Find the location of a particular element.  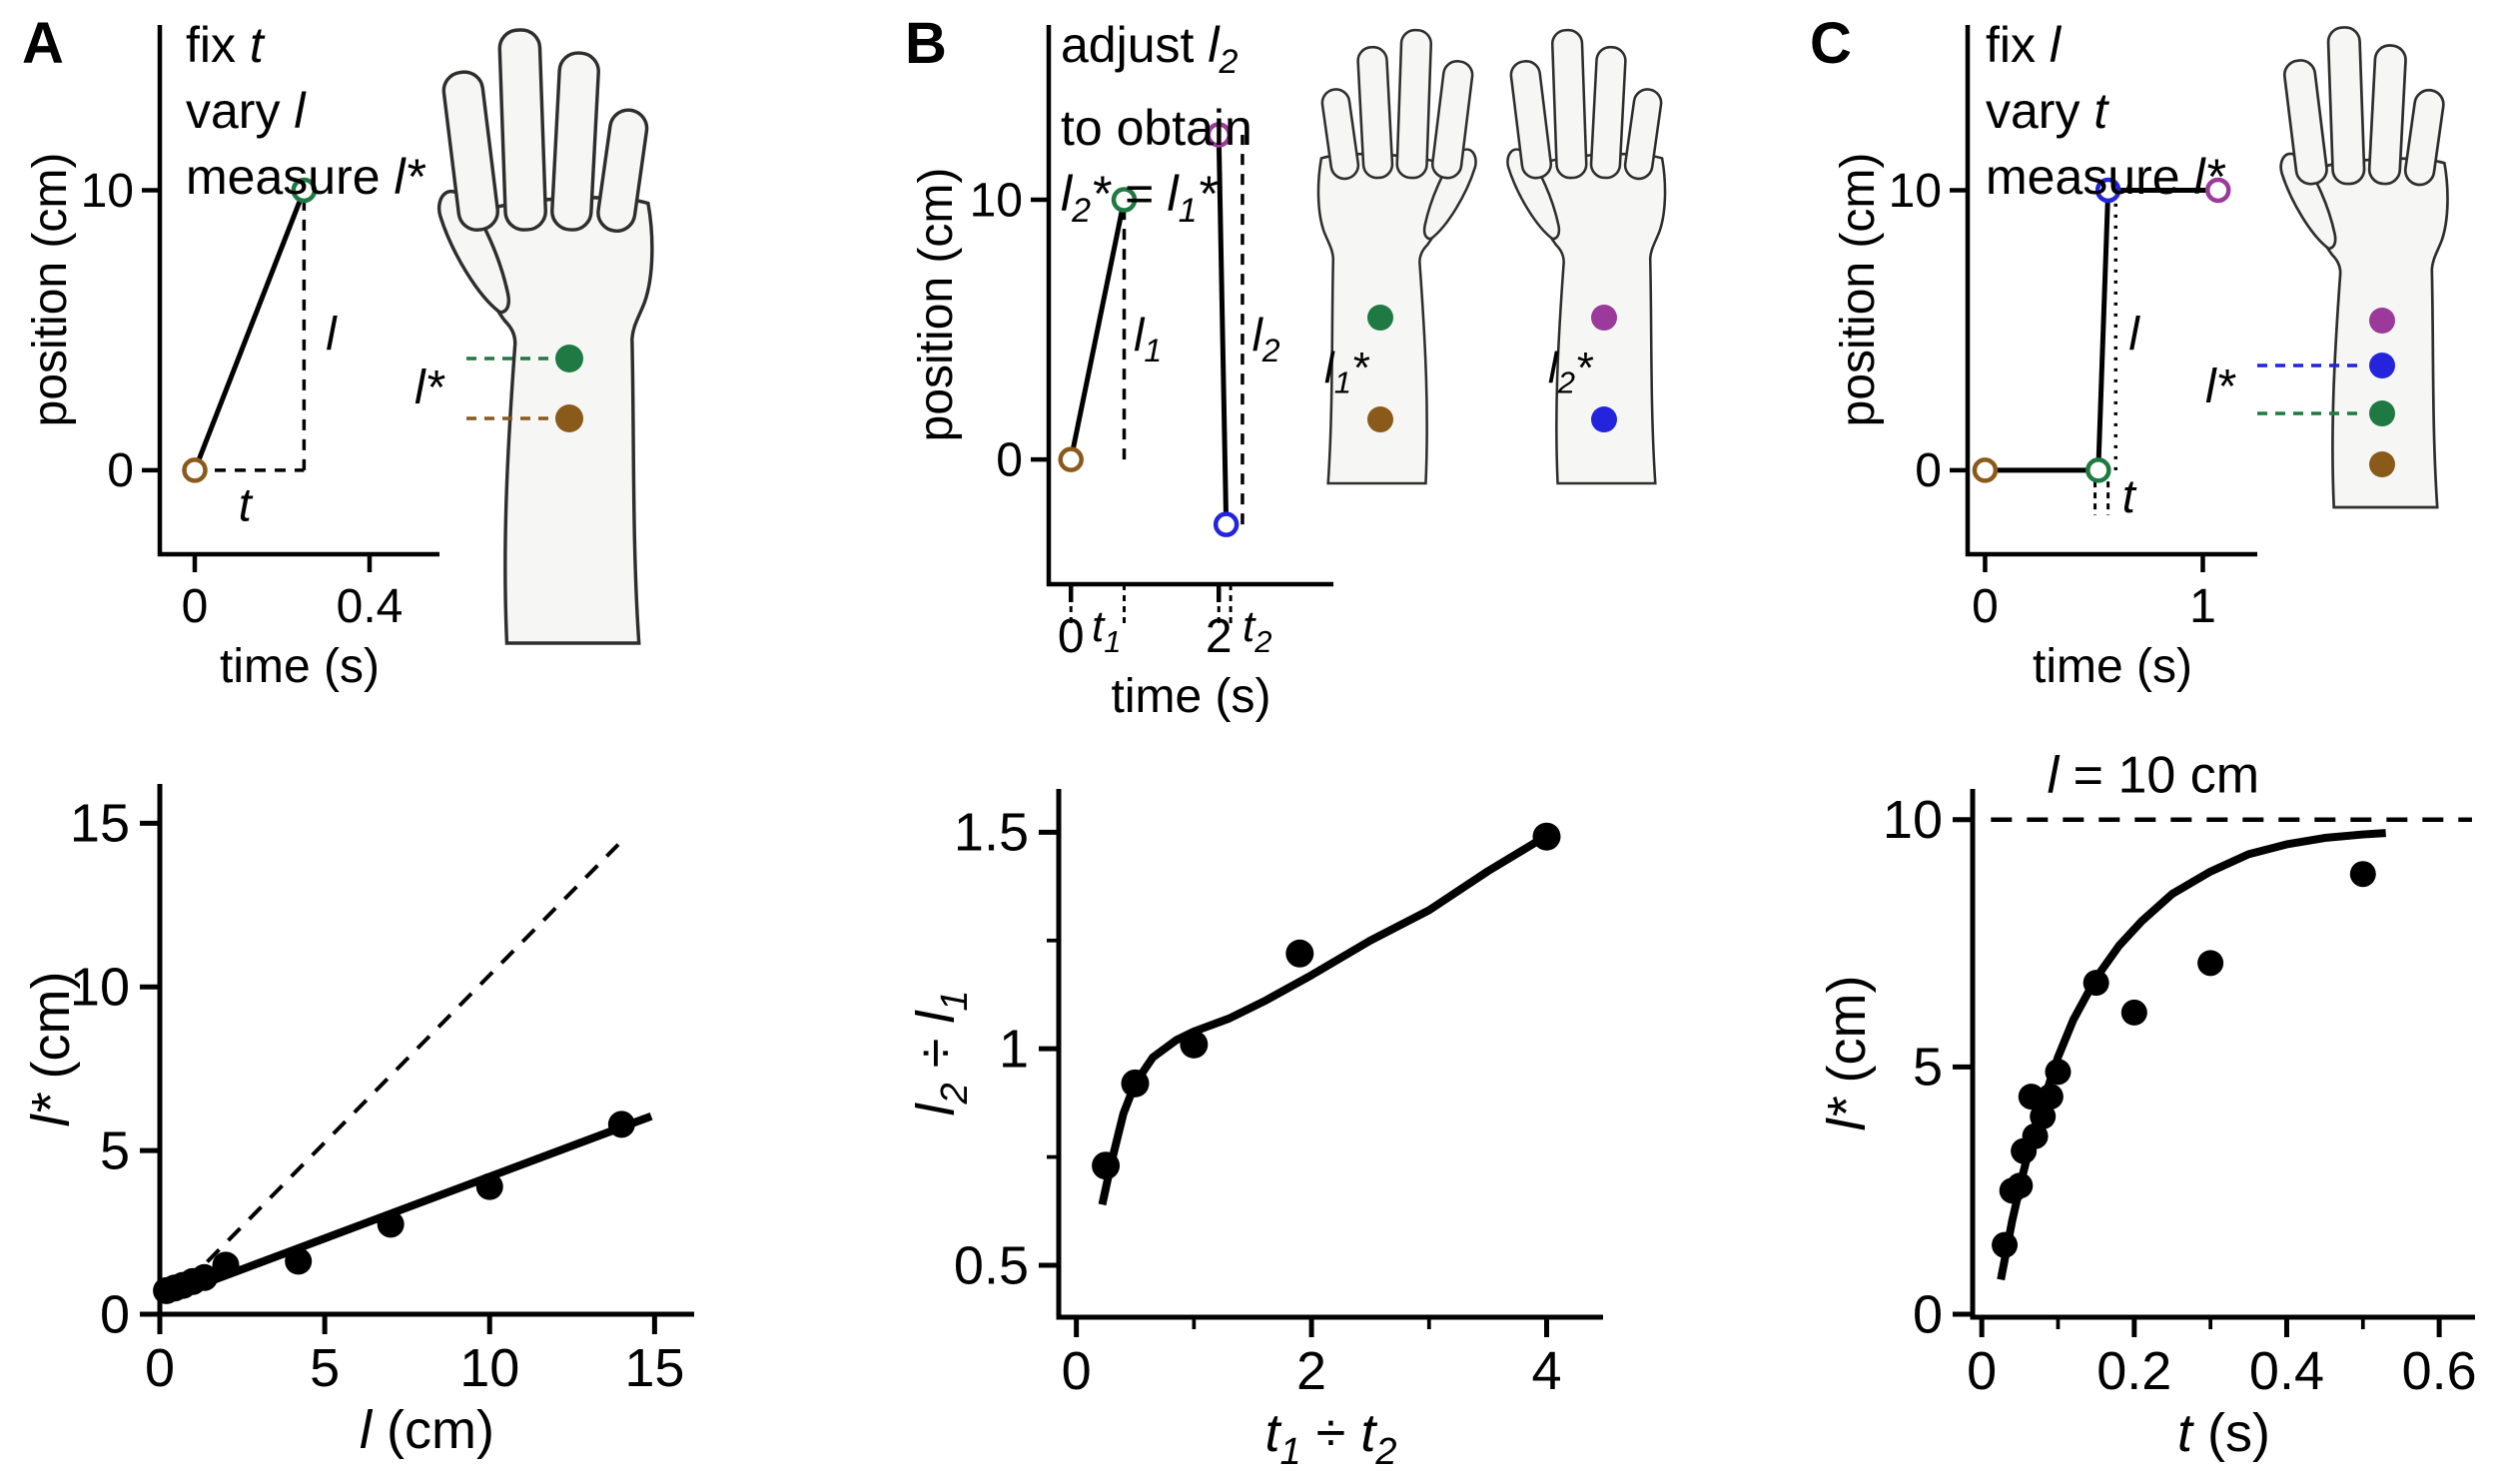

y-axis-label: l2 ÷ l1 is located at coordinates (941, 1054).